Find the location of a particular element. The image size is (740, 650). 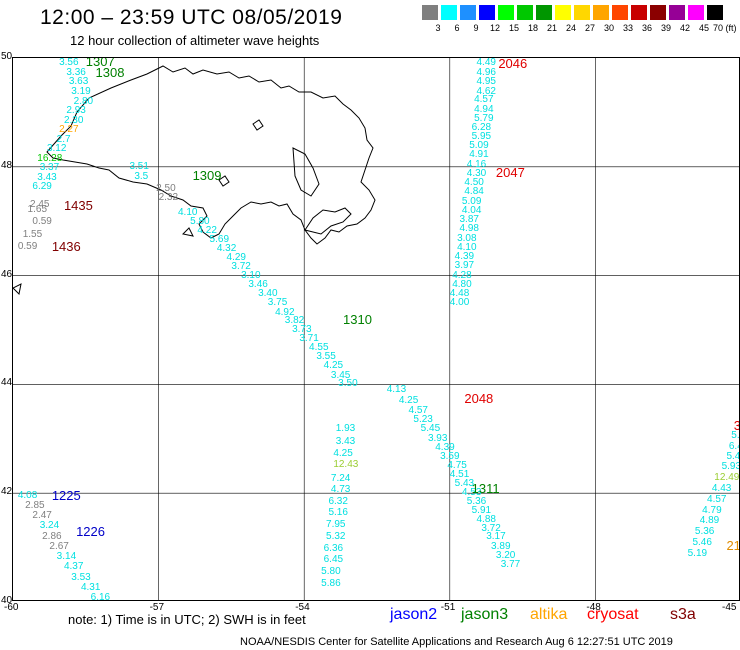

pass-number-label: 1307 is located at coordinates (100, 63).